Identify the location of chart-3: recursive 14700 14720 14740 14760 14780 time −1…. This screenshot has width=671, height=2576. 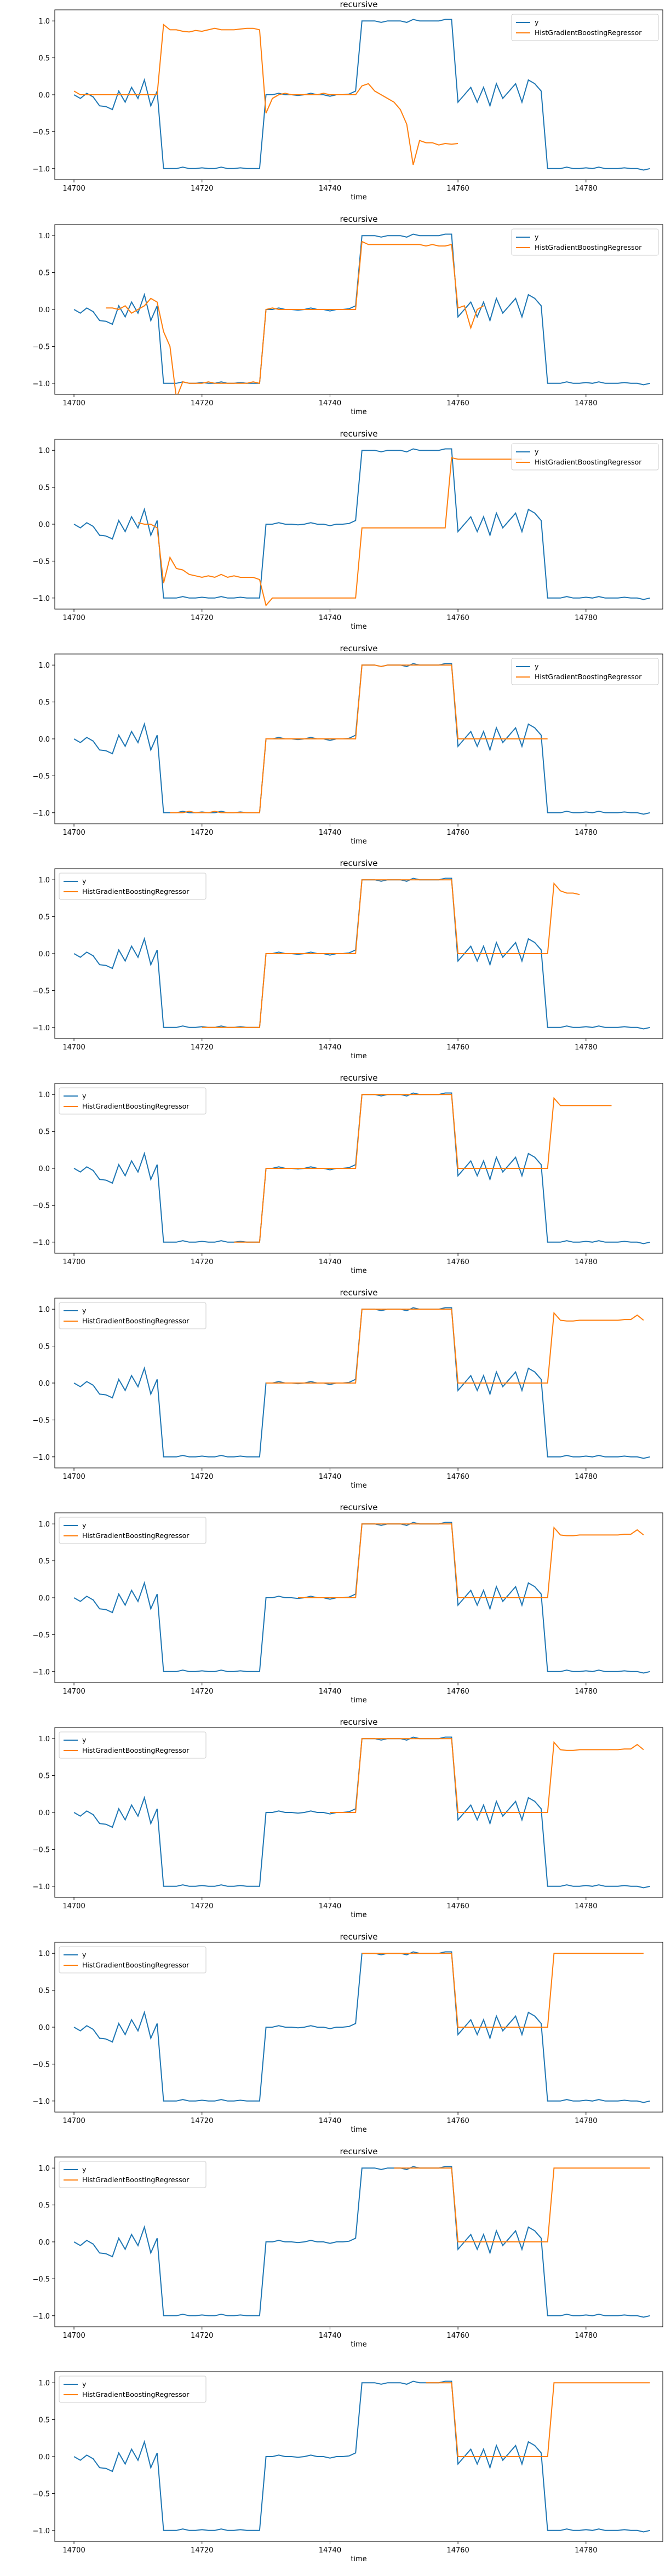
(347, 530).